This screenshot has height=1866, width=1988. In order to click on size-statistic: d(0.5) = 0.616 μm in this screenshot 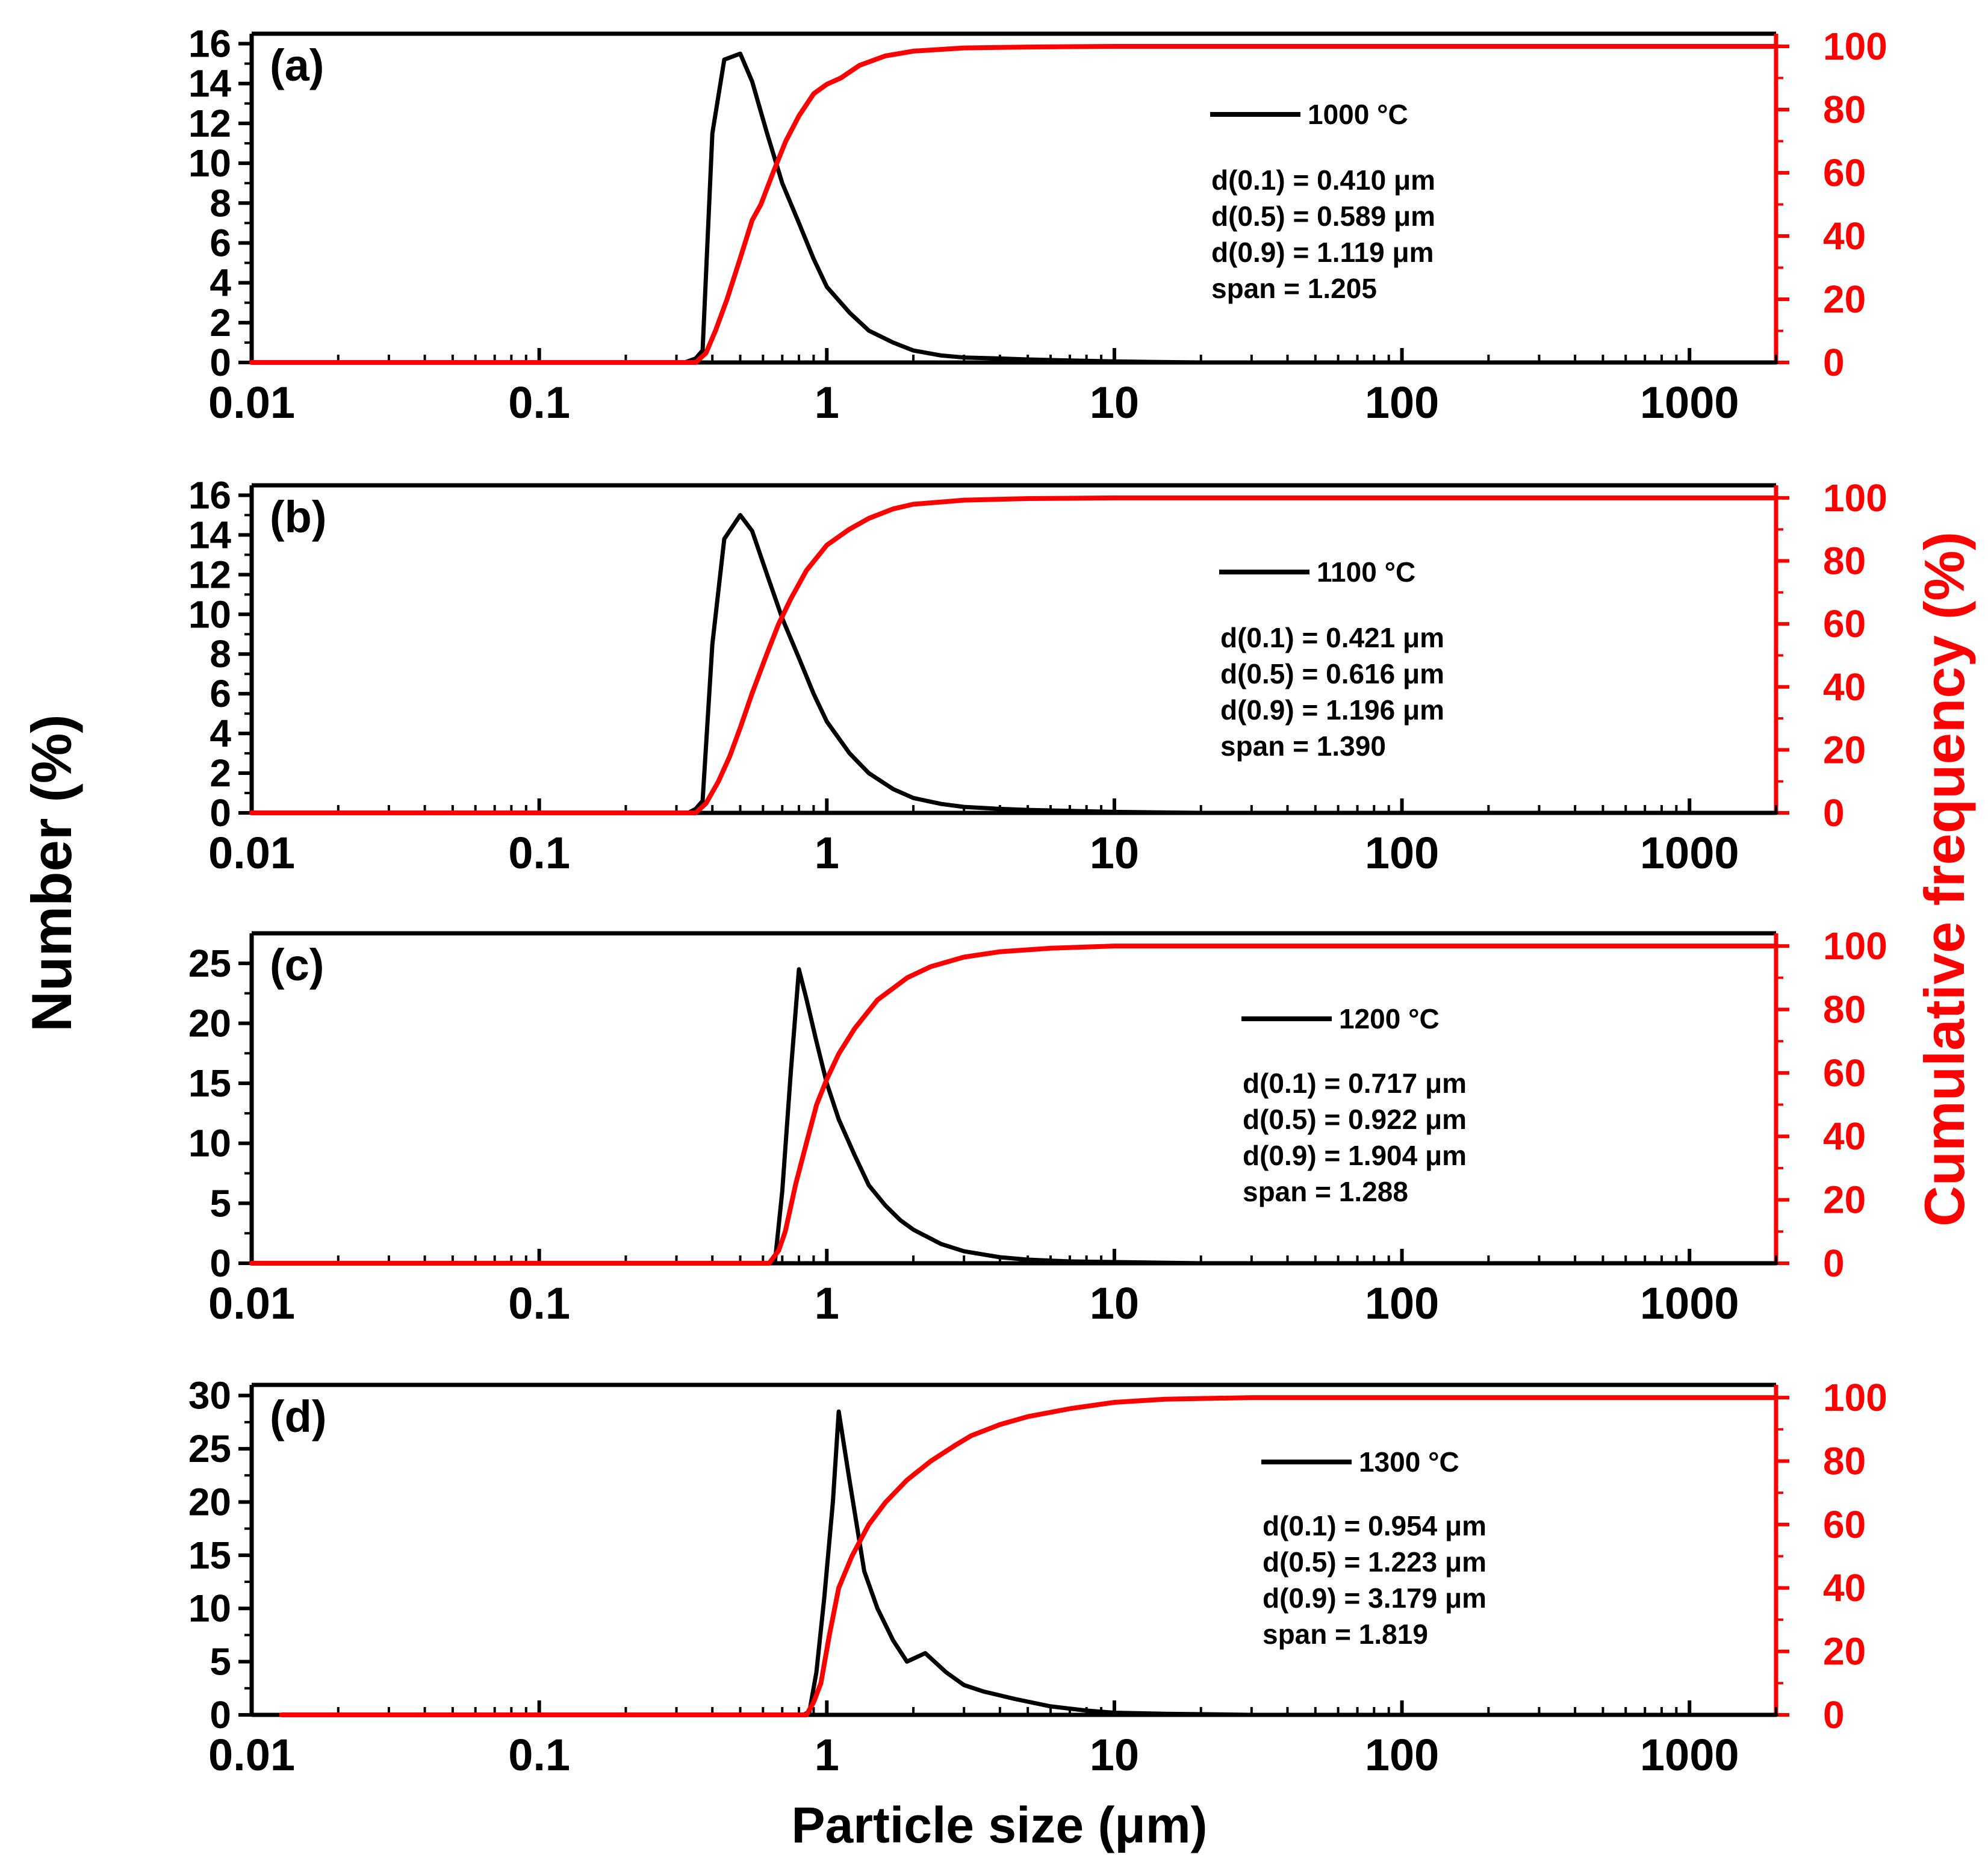, I will do `click(1332, 673)`.